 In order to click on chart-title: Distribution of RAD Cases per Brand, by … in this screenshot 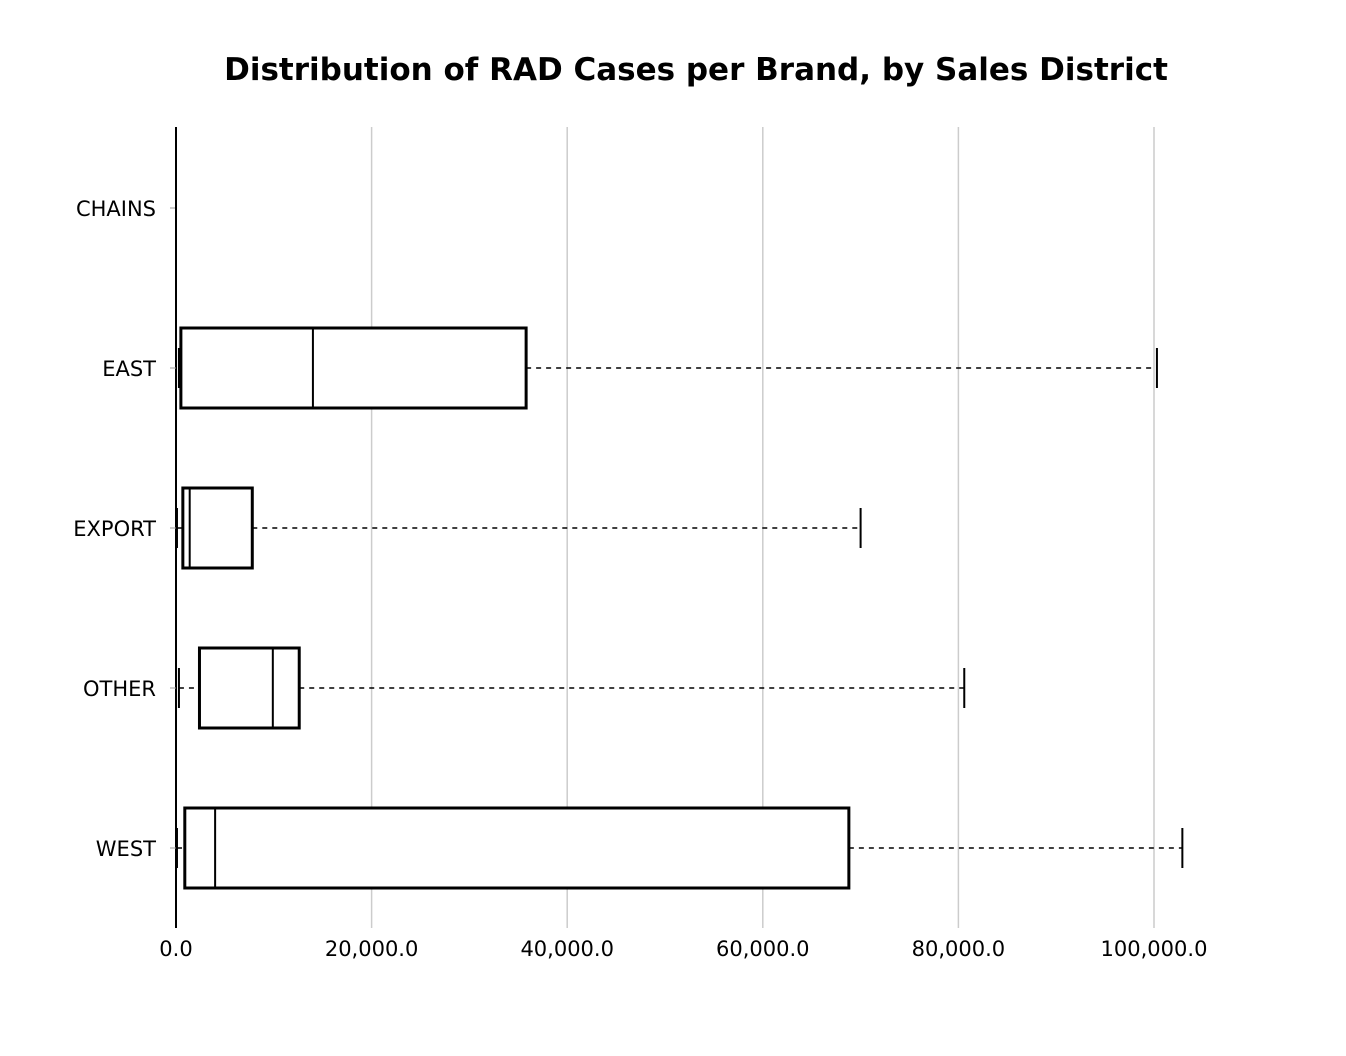, I will do `click(696, 70)`.